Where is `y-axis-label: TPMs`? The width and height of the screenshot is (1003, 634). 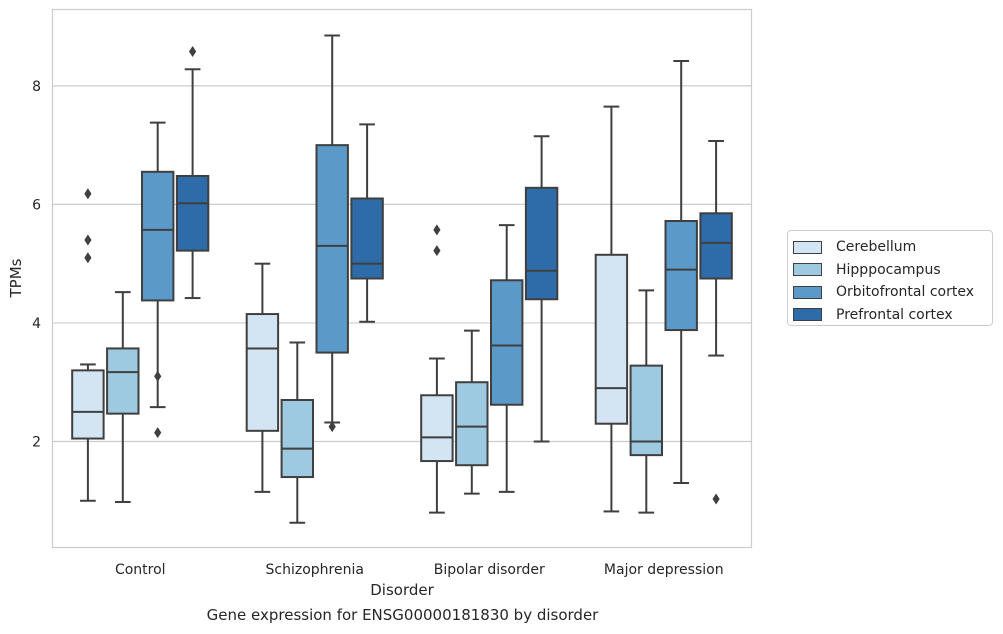
y-axis-label: TPMs is located at coordinates (16, 278).